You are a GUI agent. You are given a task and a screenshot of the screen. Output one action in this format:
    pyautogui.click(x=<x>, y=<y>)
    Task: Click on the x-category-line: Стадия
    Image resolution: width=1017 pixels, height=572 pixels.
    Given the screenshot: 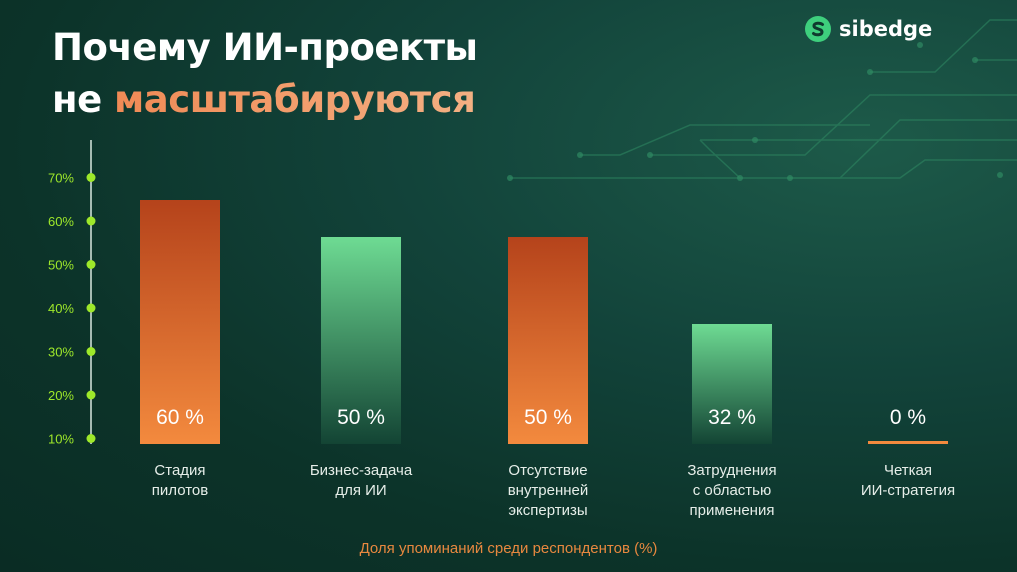 What is the action you would take?
    pyautogui.click(x=180, y=470)
    